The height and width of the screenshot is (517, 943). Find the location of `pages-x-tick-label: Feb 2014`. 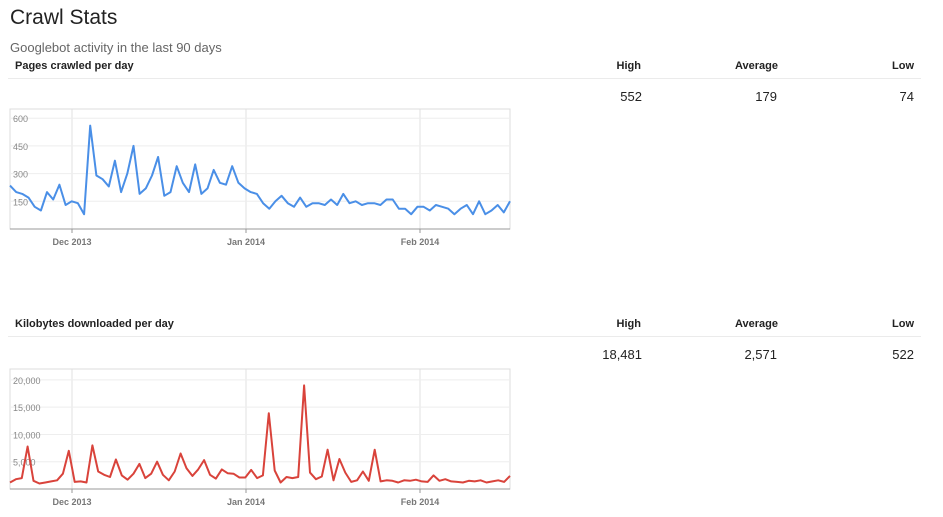

pages-x-tick-label: Feb 2014 is located at coordinates (420, 242).